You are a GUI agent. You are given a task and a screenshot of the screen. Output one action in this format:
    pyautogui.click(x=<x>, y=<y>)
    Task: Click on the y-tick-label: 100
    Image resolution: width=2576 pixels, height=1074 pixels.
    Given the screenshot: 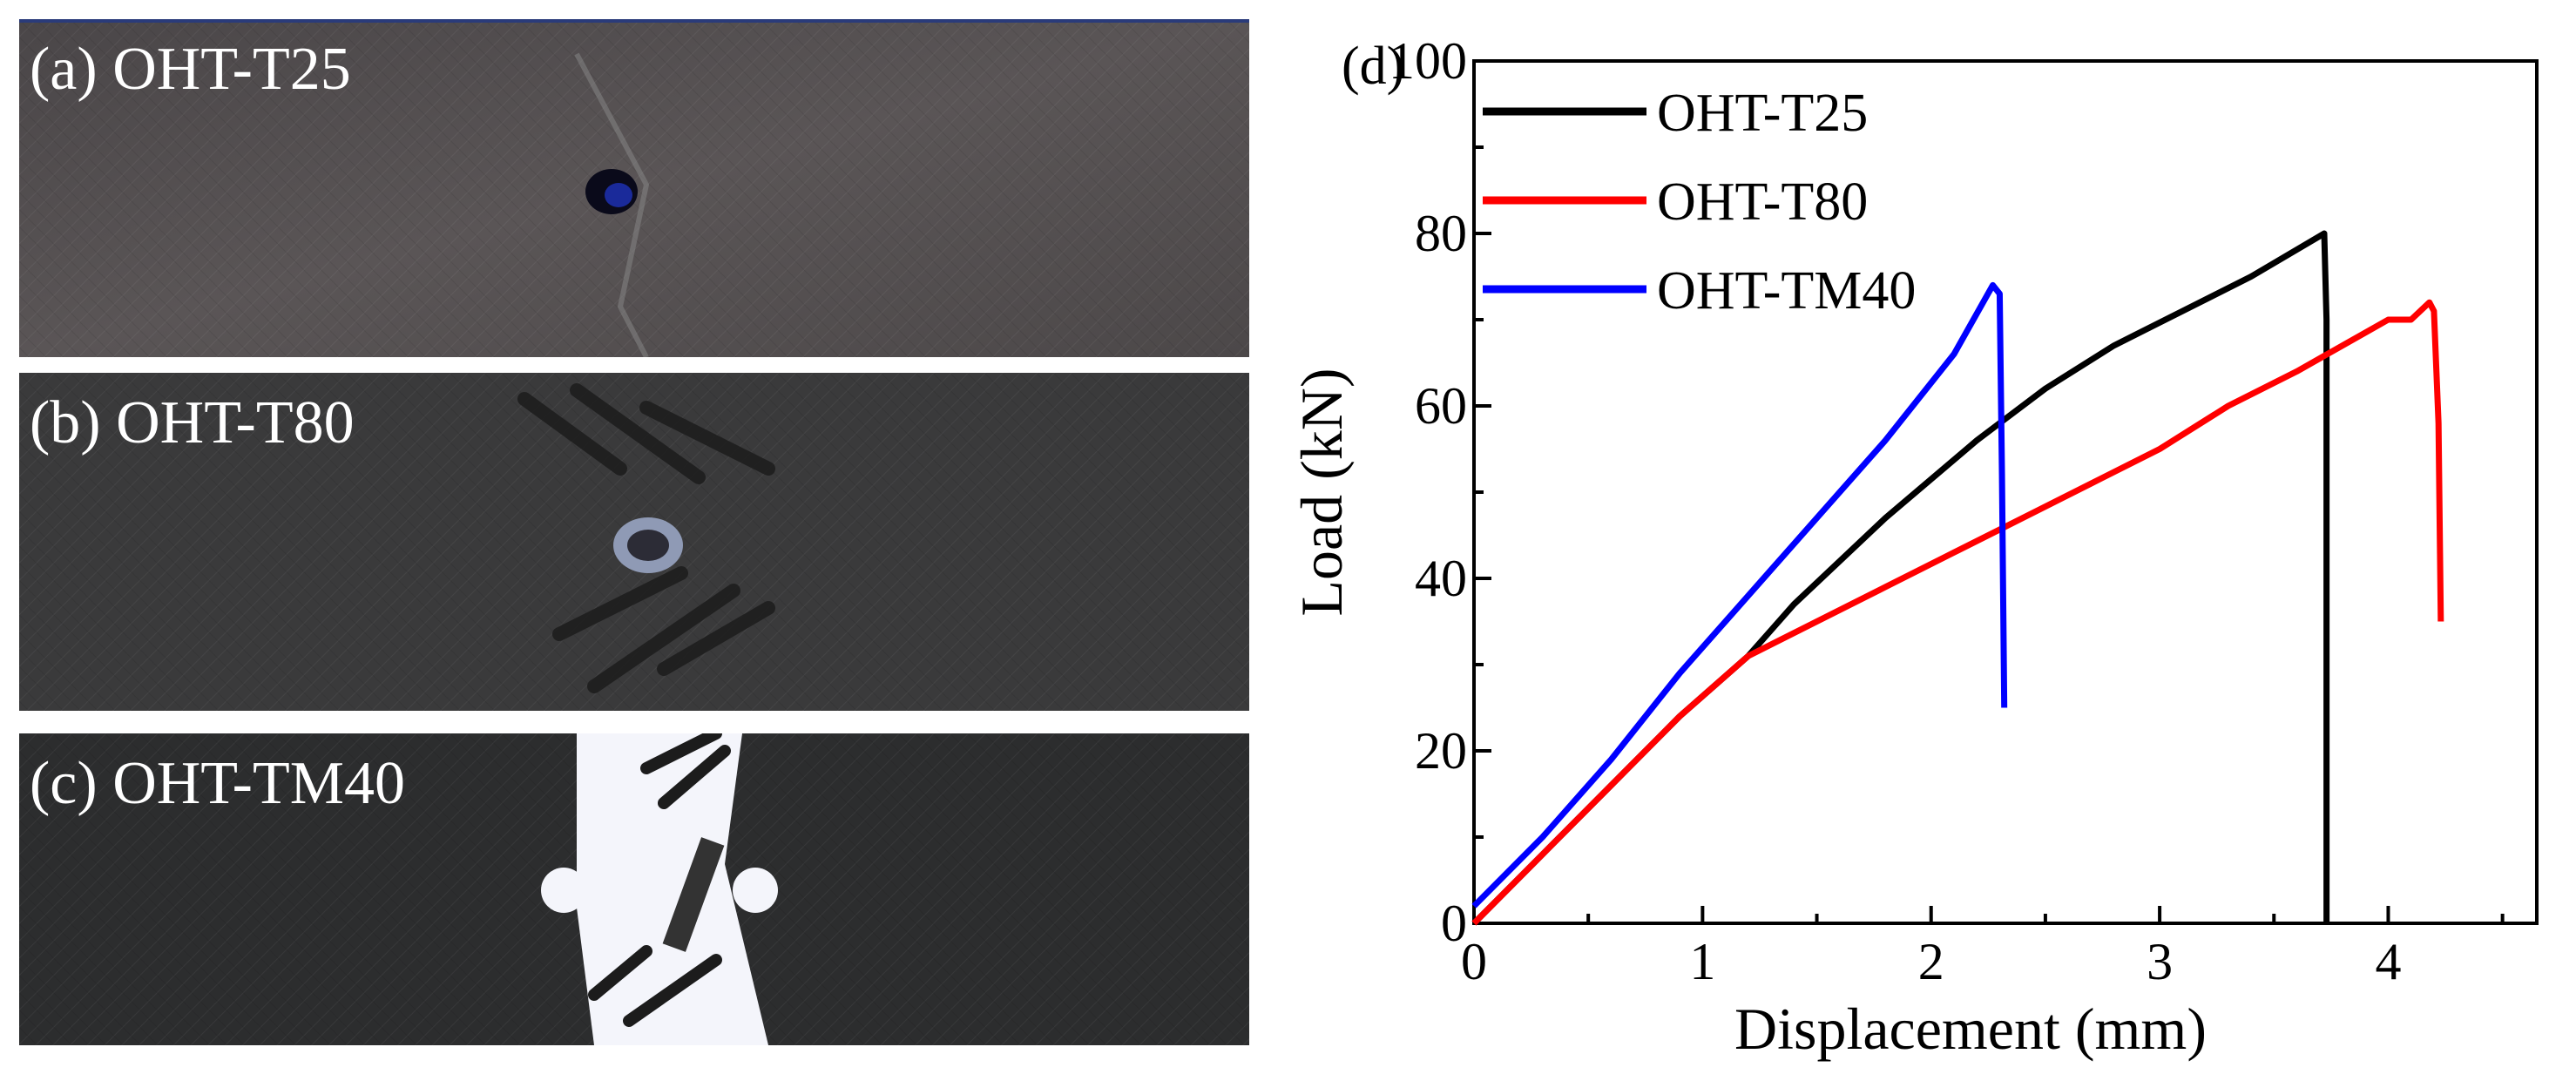 What is the action you would take?
    pyautogui.click(x=1428, y=61)
    